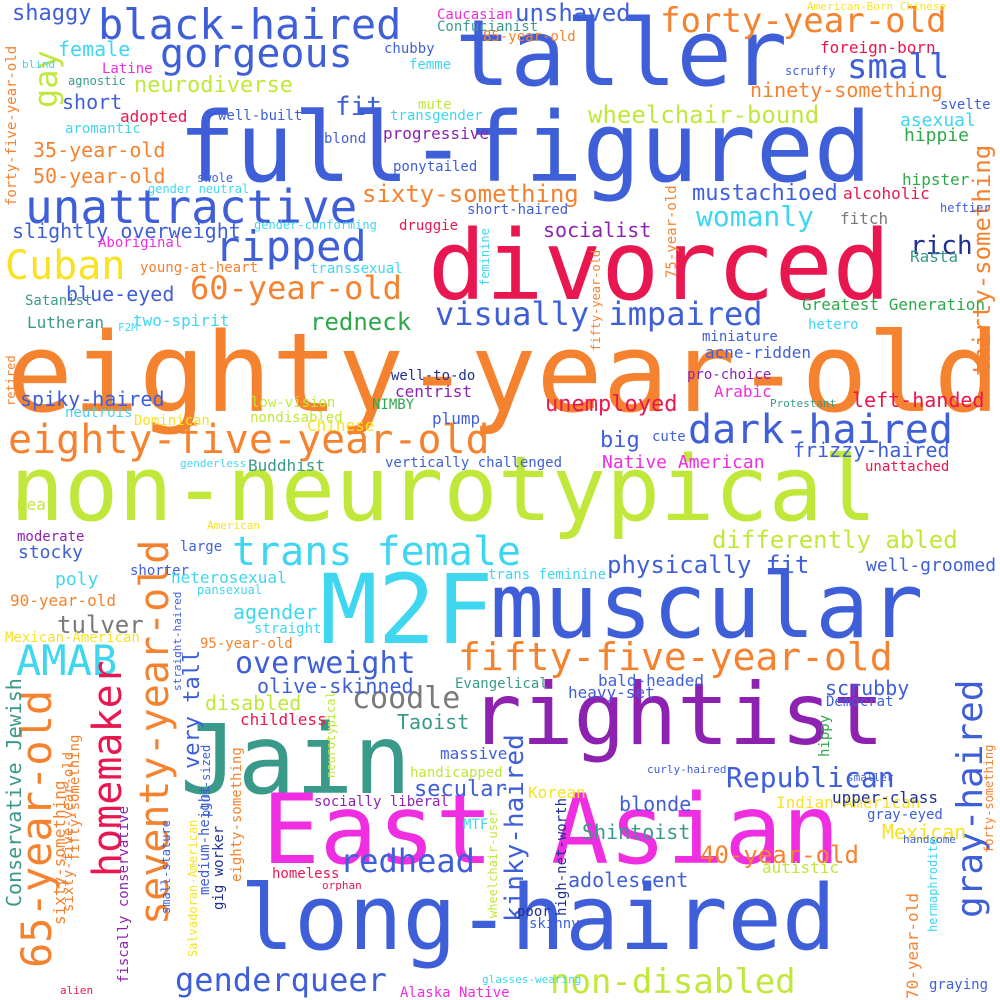 The width and height of the screenshot is (1000, 1000). Describe the element at coordinates (177, 641) in the screenshot. I see `word-straight-haired: straight-haired` at that location.